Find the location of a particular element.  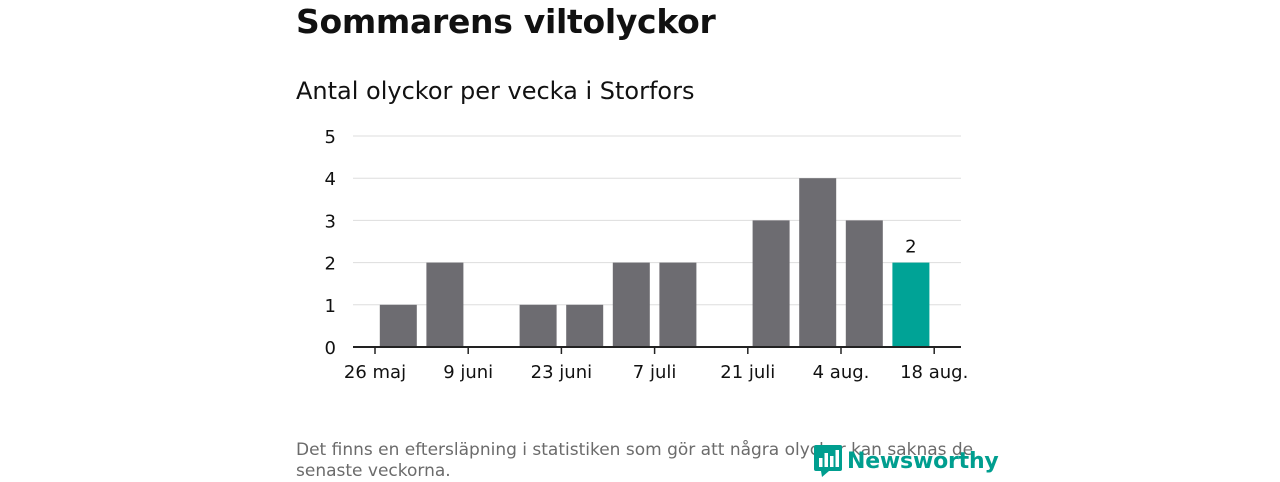

x-tick-label: 26 maj is located at coordinates (375, 372).